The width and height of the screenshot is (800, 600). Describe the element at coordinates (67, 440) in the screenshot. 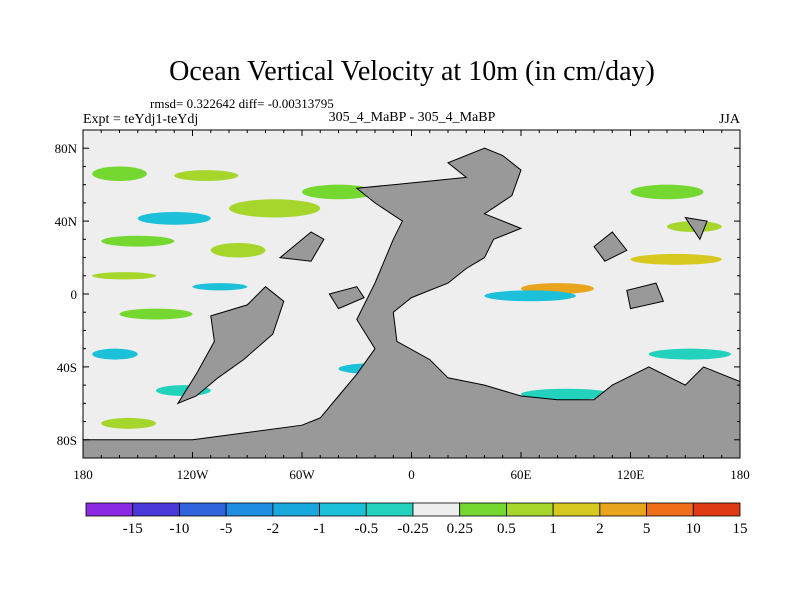

I see `y-tick-label: 80S` at that location.